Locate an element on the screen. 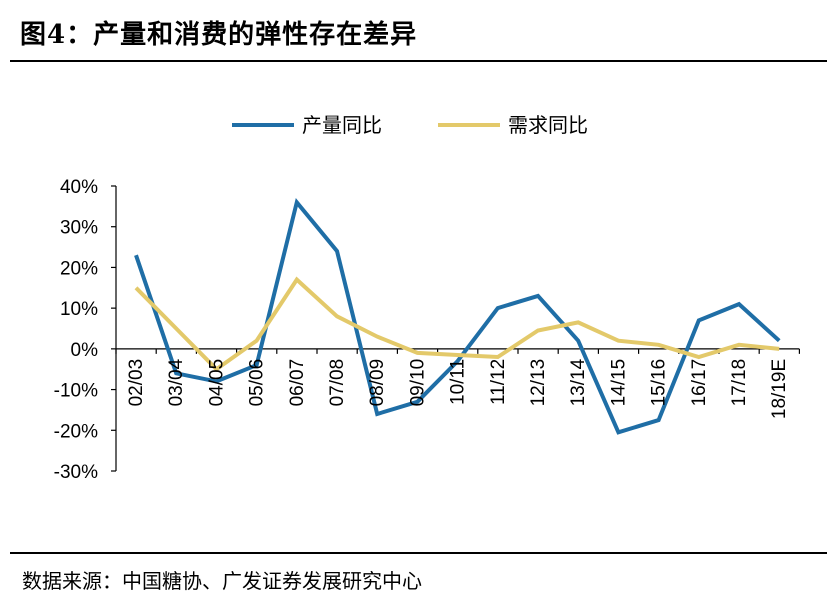 Image resolution: width=837 pixels, height=607 pixels. bottom-rule is located at coordinates (418, 553).